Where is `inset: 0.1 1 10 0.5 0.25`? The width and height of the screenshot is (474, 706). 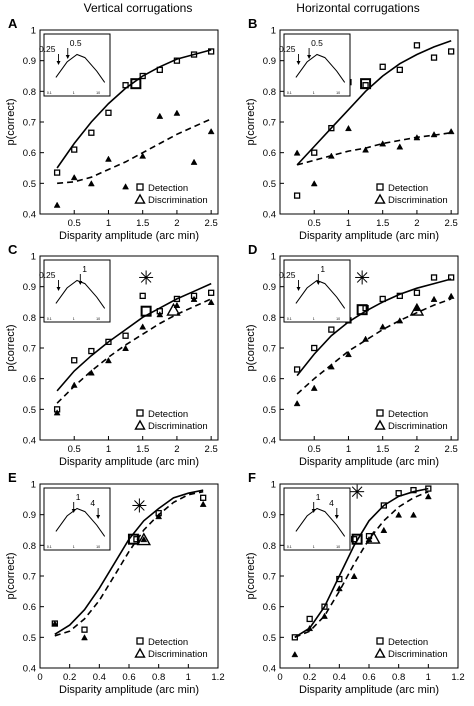
inset: 0.1 1 10 0.5 0.25 is located at coordinates (75, 65).